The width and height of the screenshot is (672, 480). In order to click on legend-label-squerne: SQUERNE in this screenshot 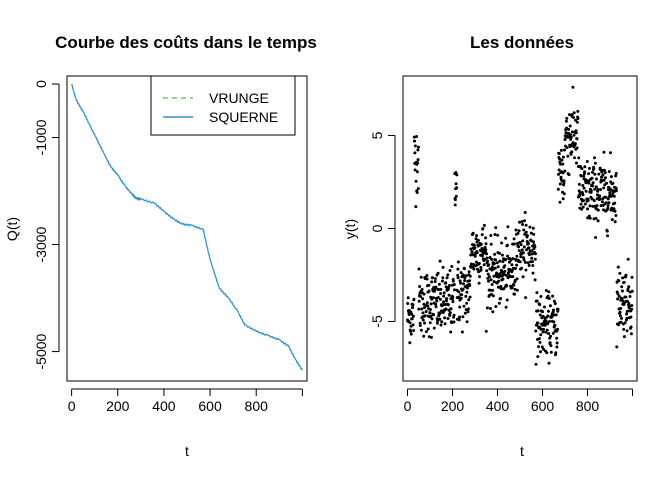, I will do `click(243, 117)`.